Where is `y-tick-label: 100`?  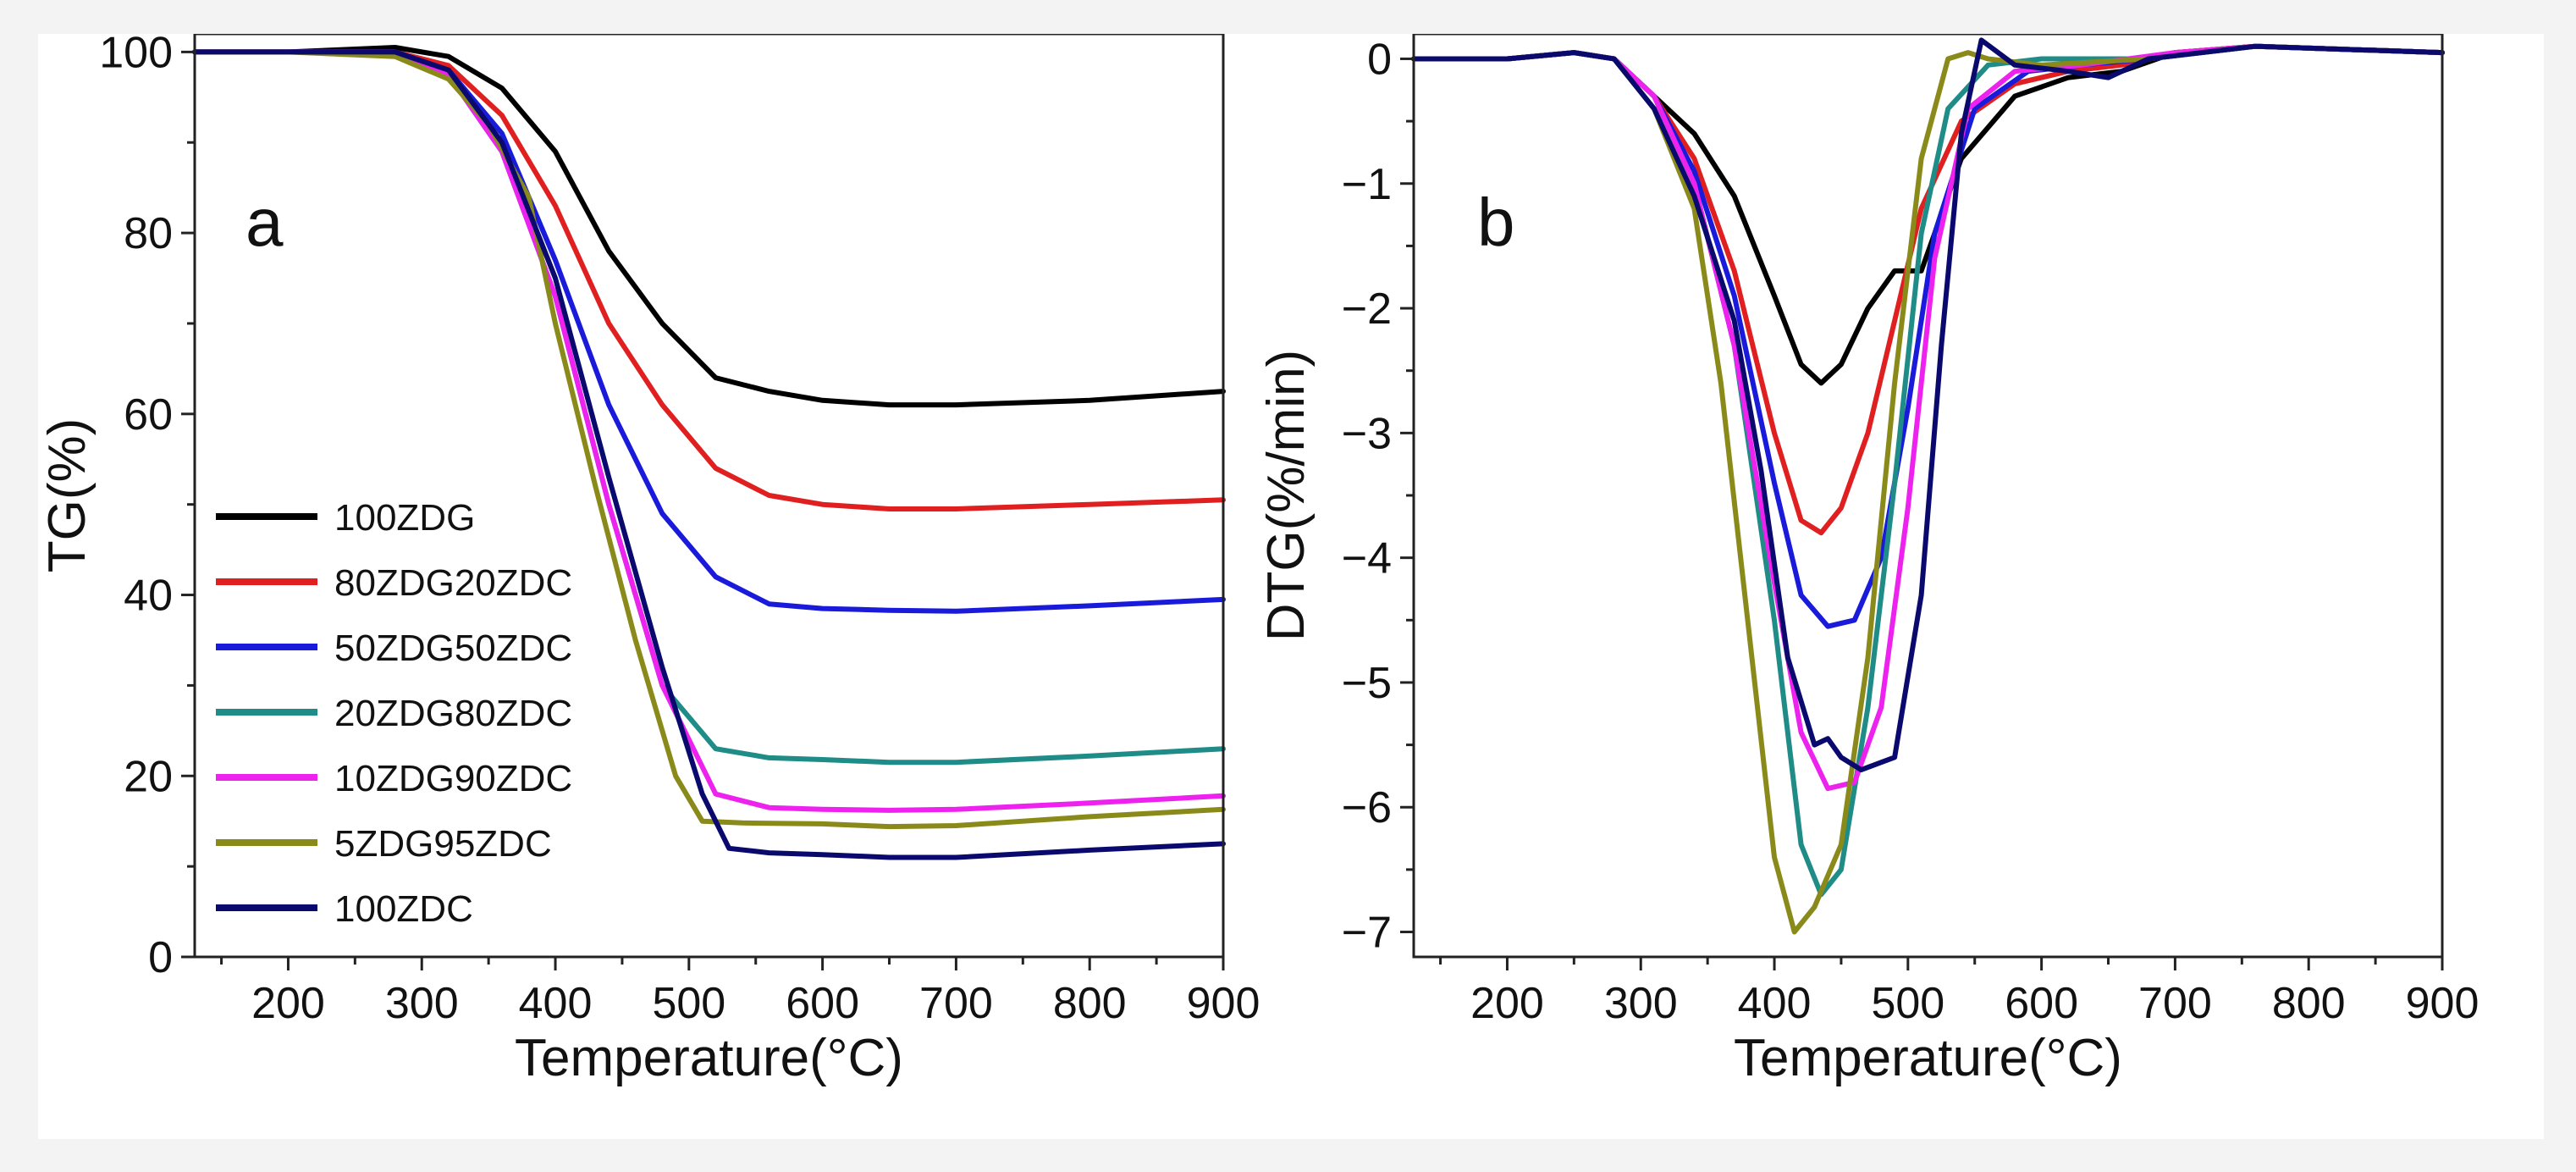 y-tick-label: 100 is located at coordinates (136, 56).